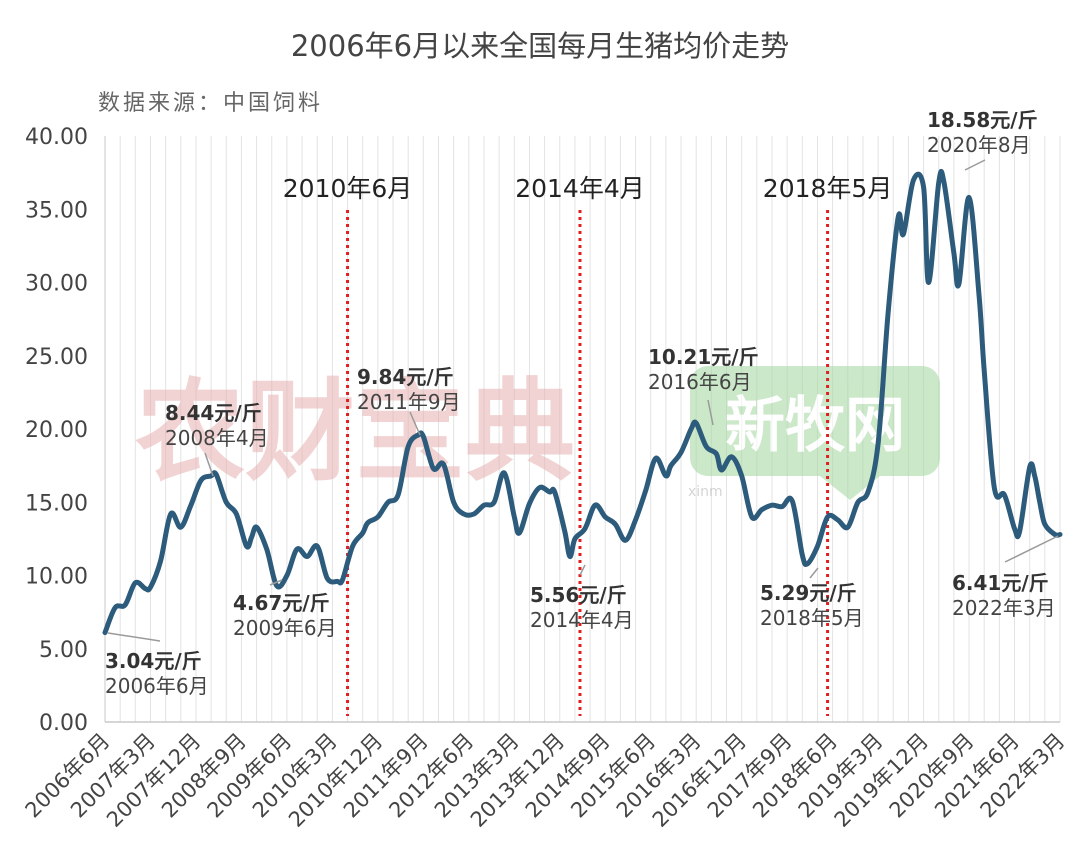 This screenshot has width=1080, height=868. What do you see at coordinates (157, 686) in the screenshot?
I see `annotation-date: 2006年6月` at bounding box center [157, 686].